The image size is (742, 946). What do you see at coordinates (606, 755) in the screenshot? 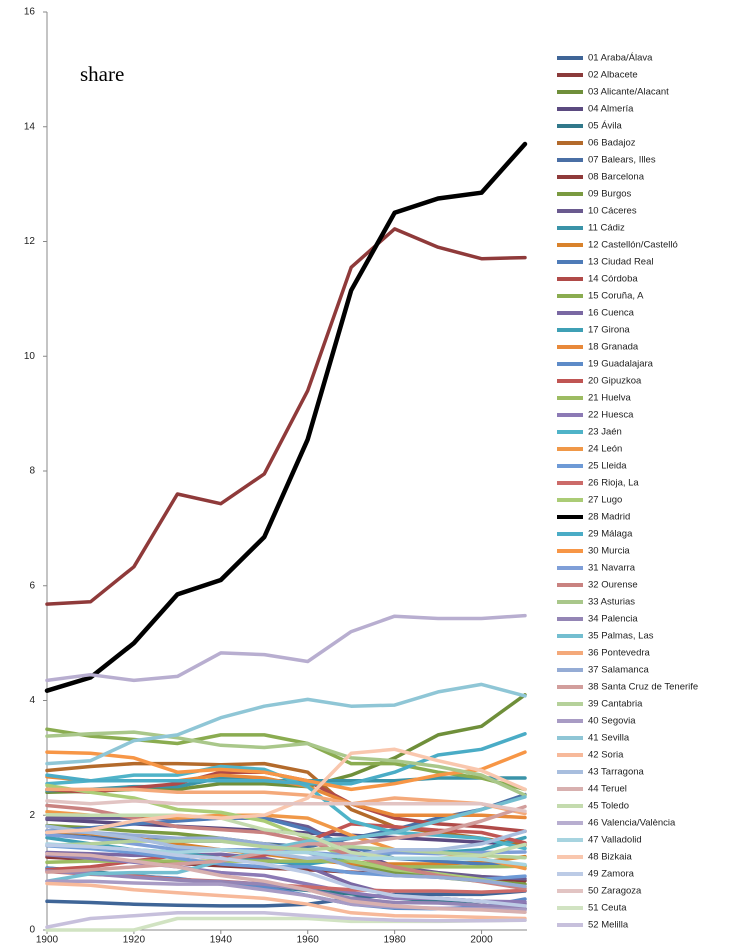
I see `legend-label: 42 Soria` at bounding box center [606, 755].